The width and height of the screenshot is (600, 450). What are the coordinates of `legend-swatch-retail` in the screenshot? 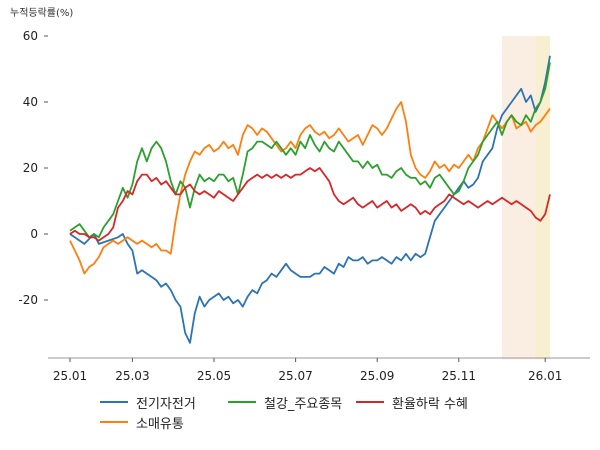 It's located at (114, 422).